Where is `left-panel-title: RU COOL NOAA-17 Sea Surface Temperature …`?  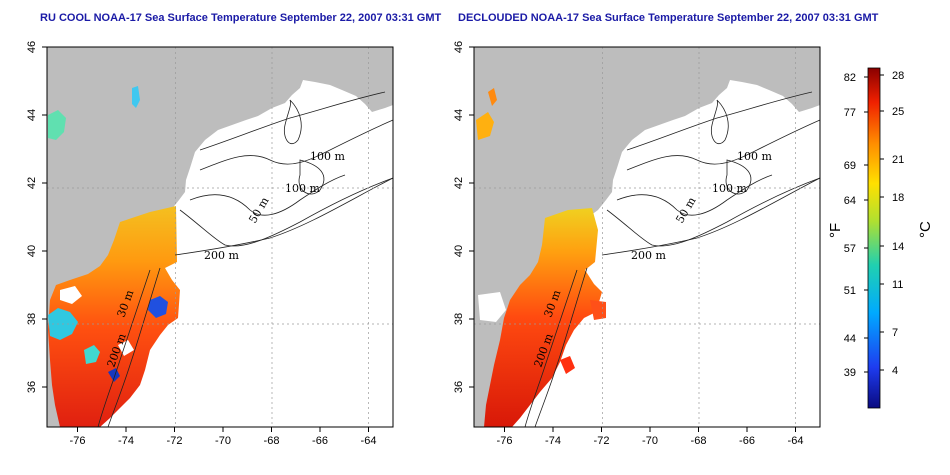
left-panel-title: RU COOL NOAA-17 Sea Surface Temperature … is located at coordinates (241, 18).